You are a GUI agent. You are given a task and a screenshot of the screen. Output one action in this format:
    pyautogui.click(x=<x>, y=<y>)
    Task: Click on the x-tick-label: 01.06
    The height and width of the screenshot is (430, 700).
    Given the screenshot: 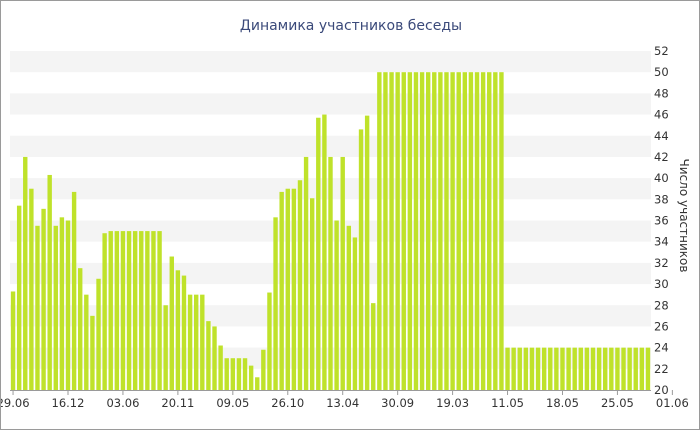 What is the action you would take?
    pyautogui.click(x=672, y=403)
    